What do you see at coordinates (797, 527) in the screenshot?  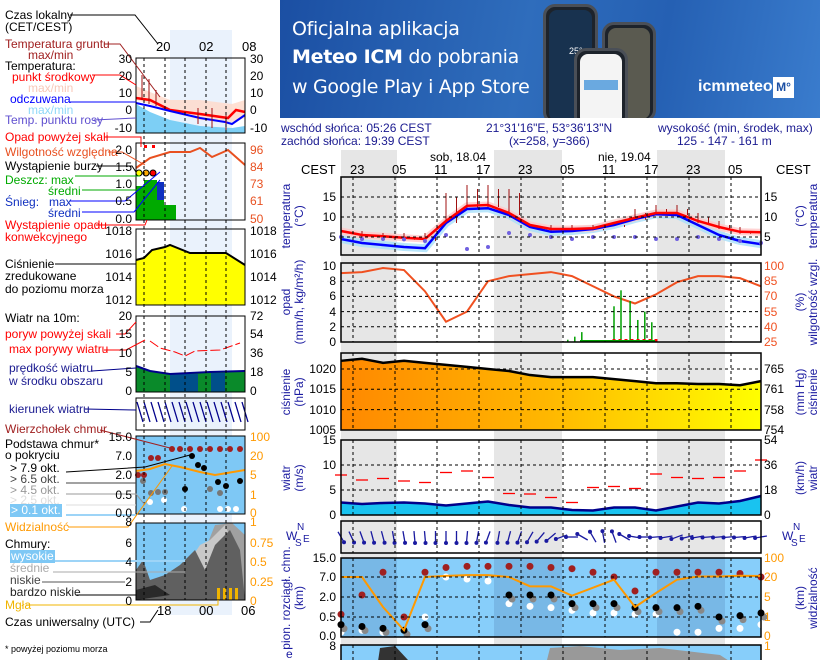 I see `compass-n: N` at bounding box center [797, 527].